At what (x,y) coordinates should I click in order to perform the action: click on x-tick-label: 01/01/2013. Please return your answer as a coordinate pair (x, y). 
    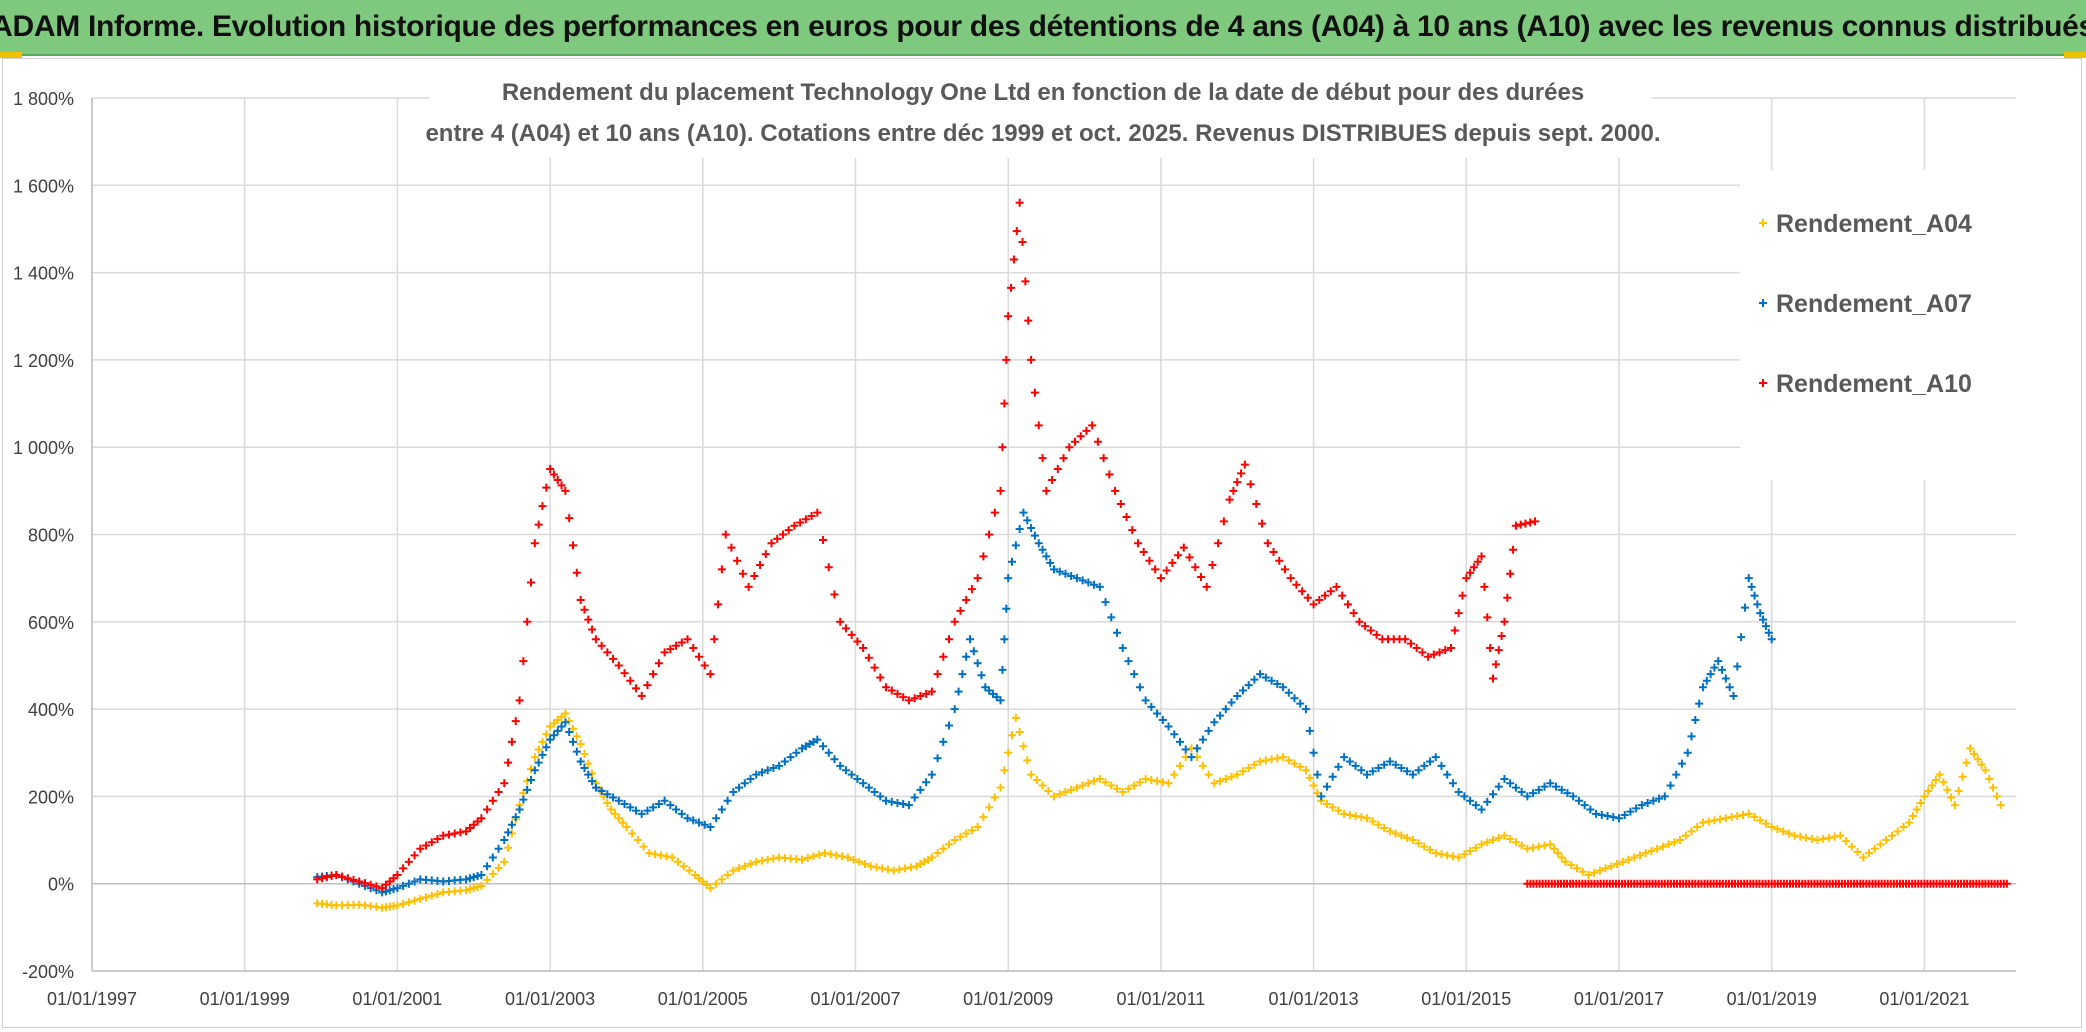
    Looking at the image, I should click on (1314, 999).